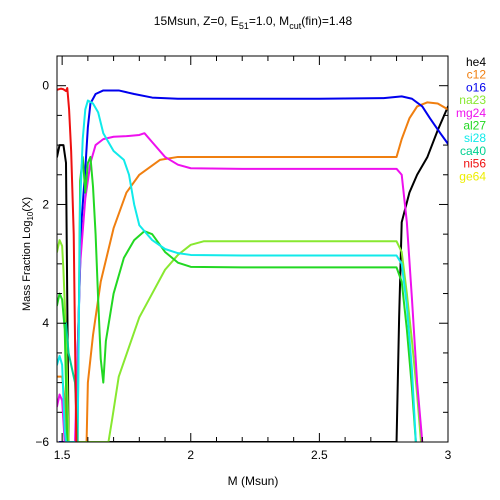 The image size is (500, 500). Describe the element at coordinates (45, 323) in the screenshot. I see `y-tick-label: 4` at that location.